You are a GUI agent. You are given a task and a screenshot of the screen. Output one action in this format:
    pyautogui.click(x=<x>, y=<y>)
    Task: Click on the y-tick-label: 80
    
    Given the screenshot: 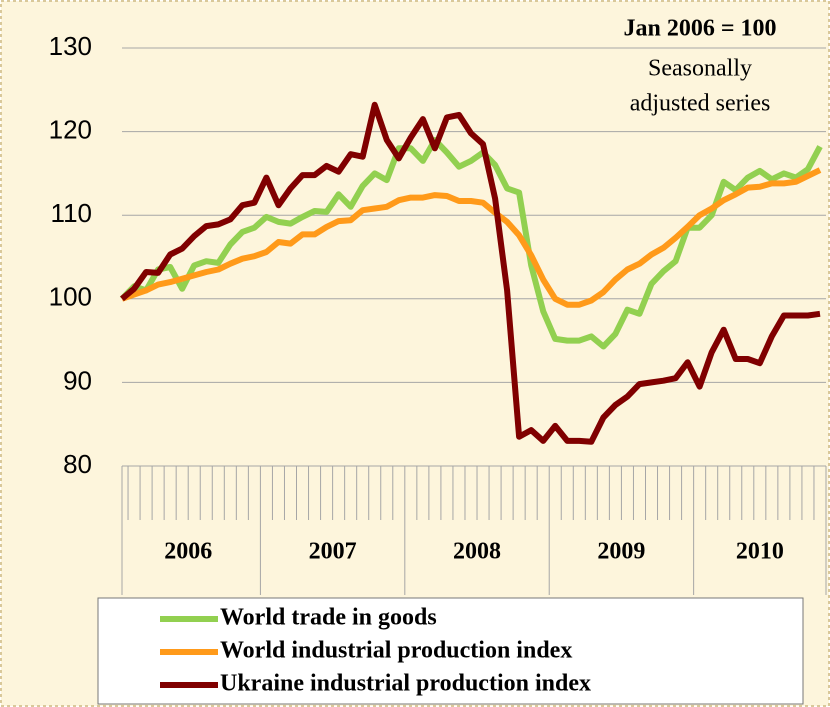 What is the action you would take?
    pyautogui.click(x=77, y=464)
    